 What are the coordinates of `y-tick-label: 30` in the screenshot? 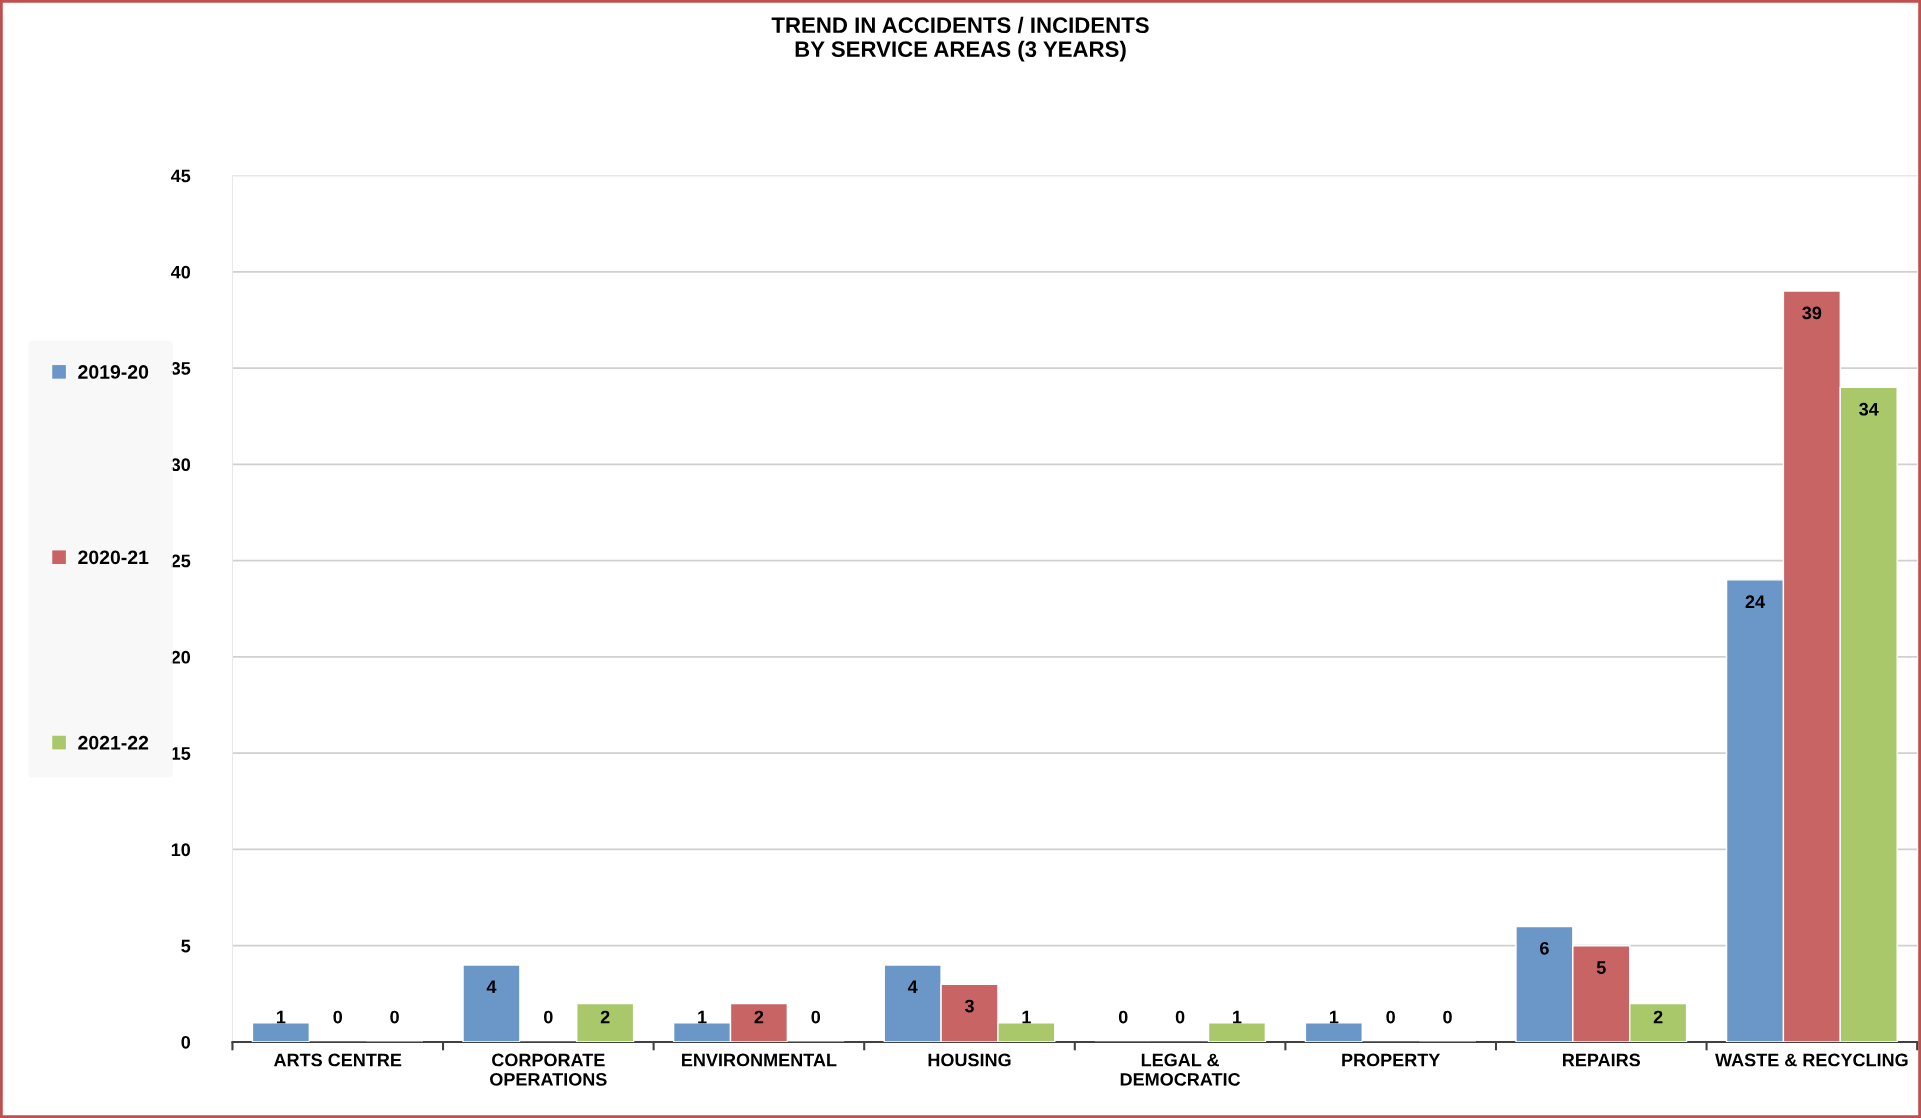 It's located at (181, 465).